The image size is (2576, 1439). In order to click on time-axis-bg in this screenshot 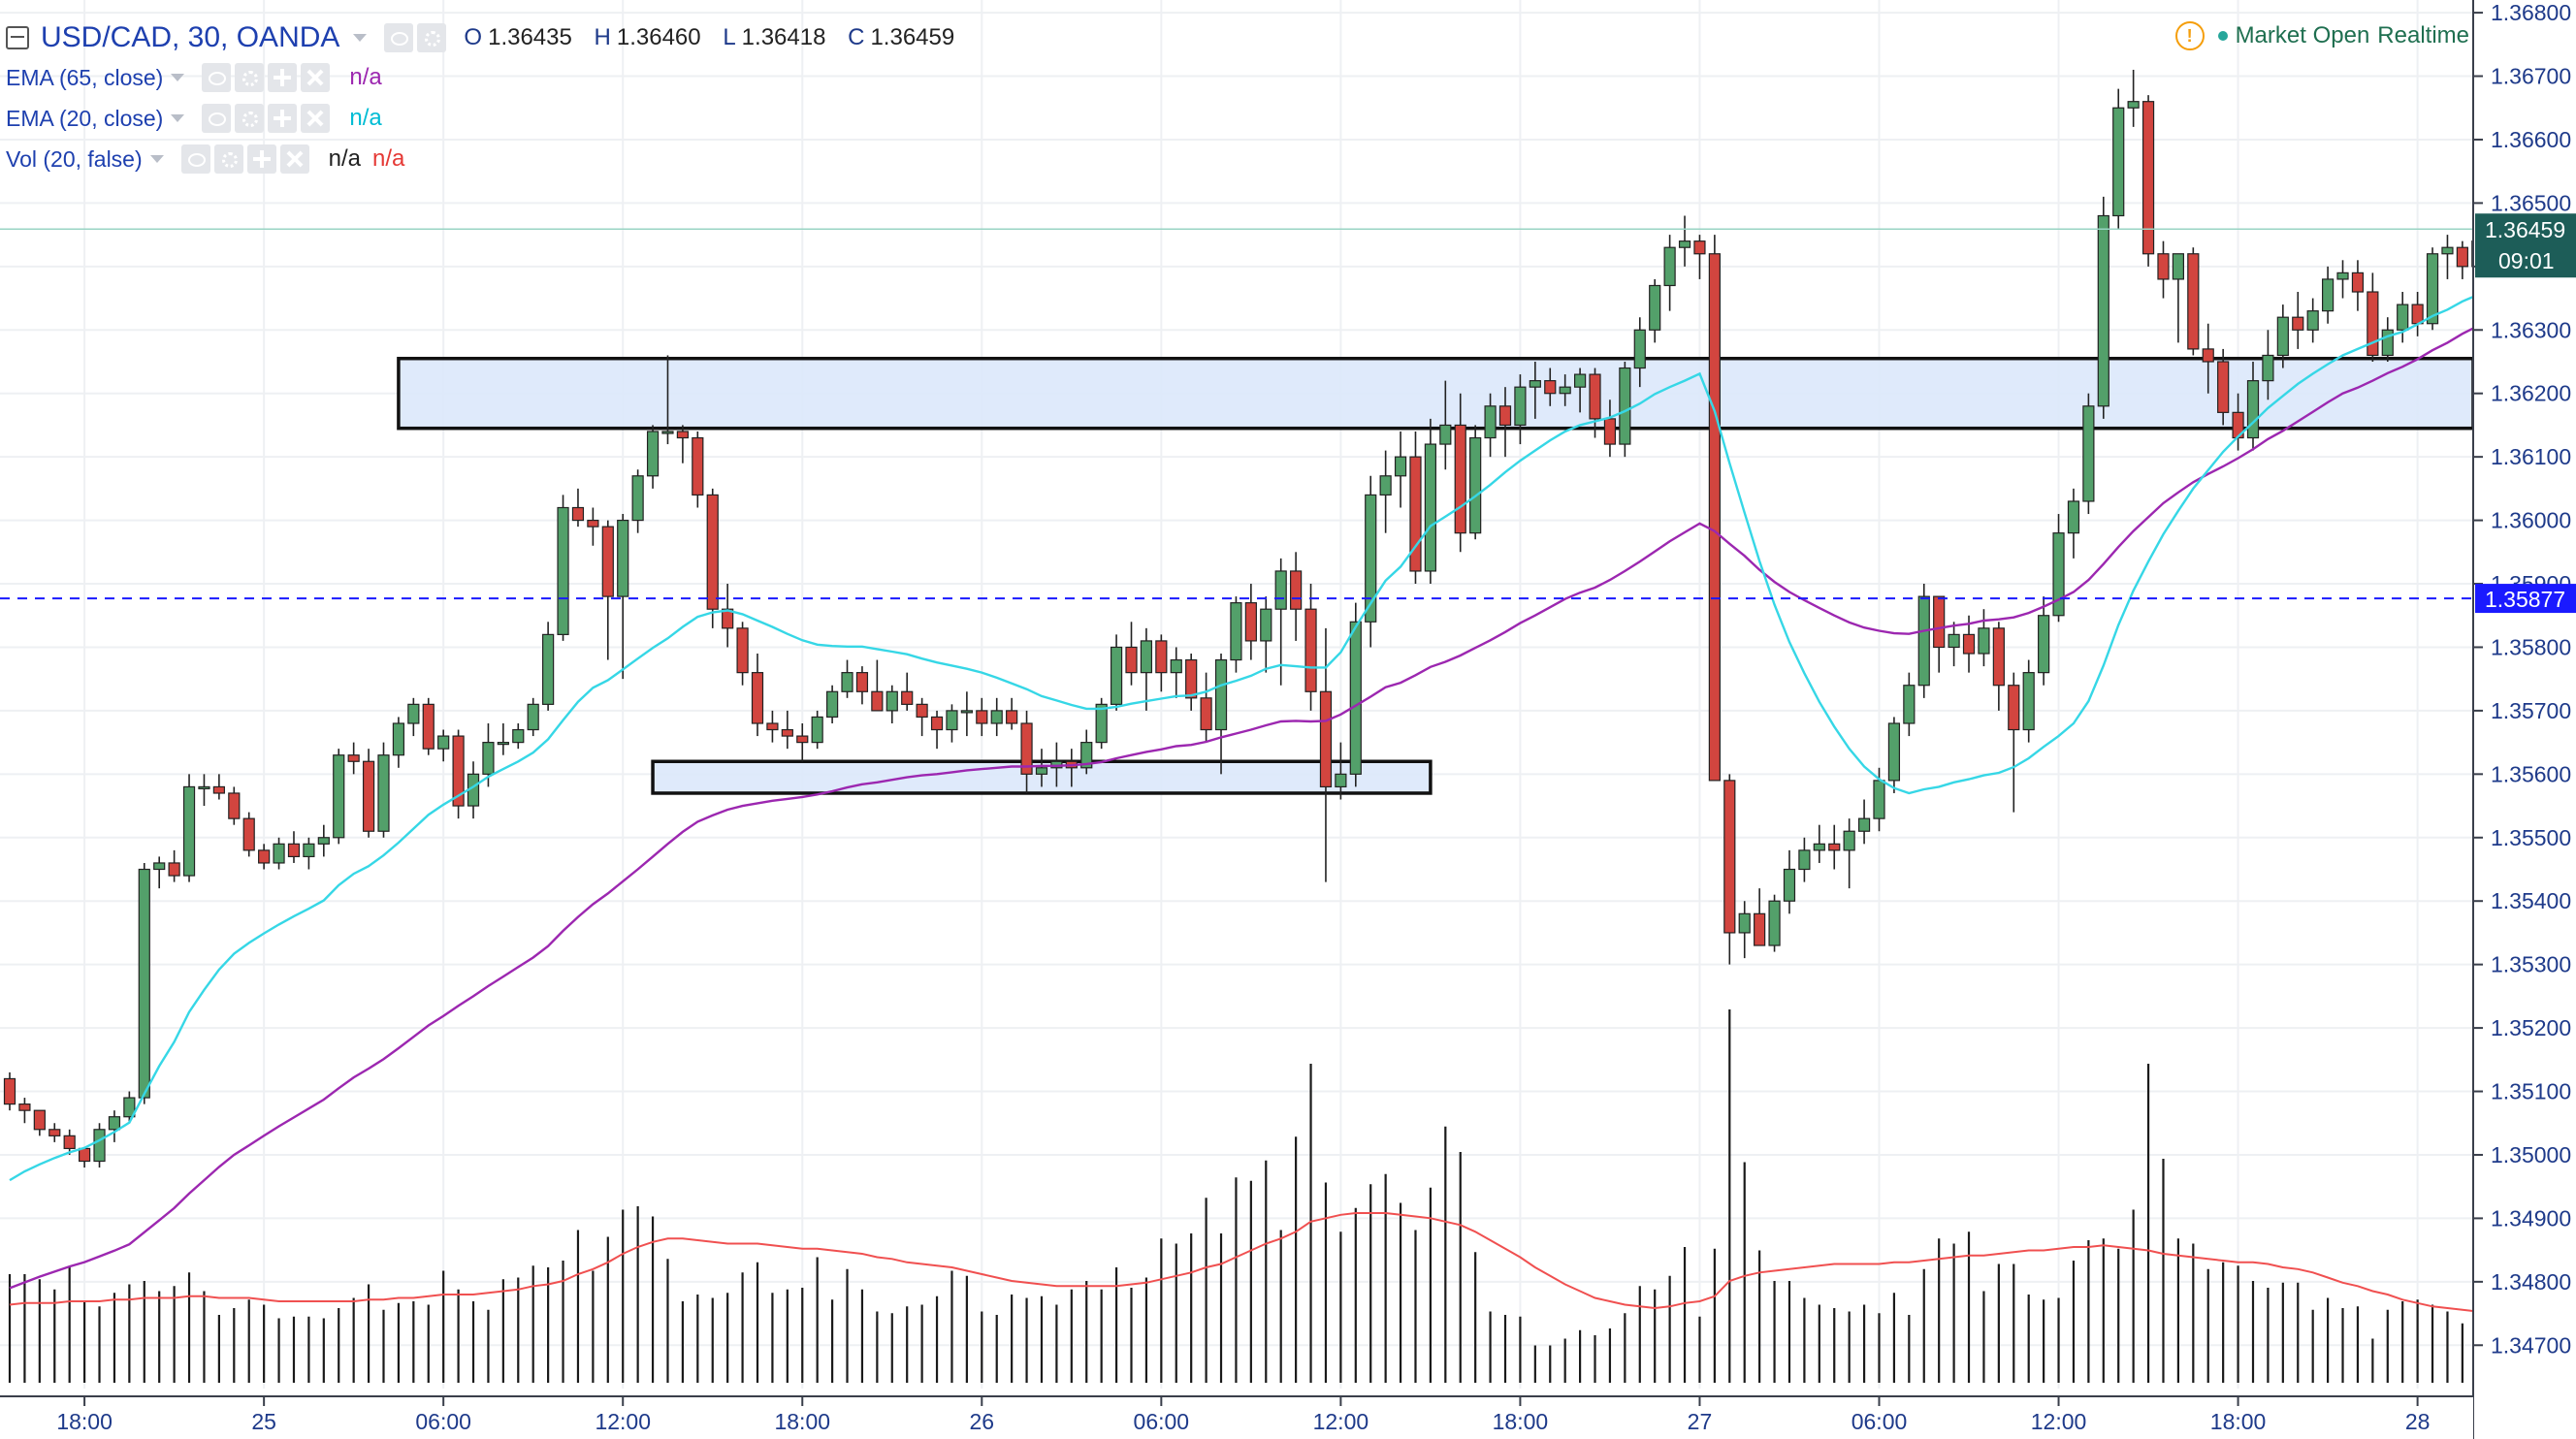, I will do `click(1236, 1417)`.